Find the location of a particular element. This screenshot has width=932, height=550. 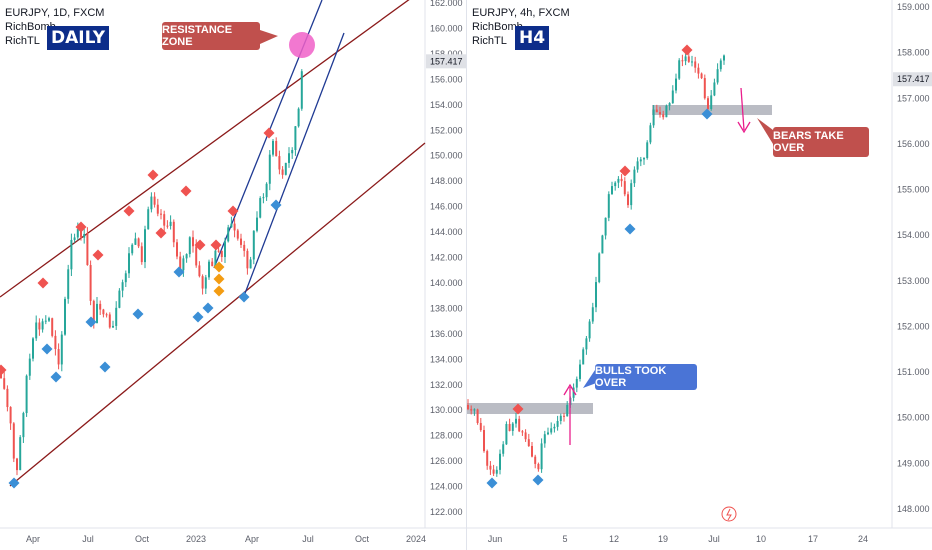

support-zone is located at coordinates (530, 408).